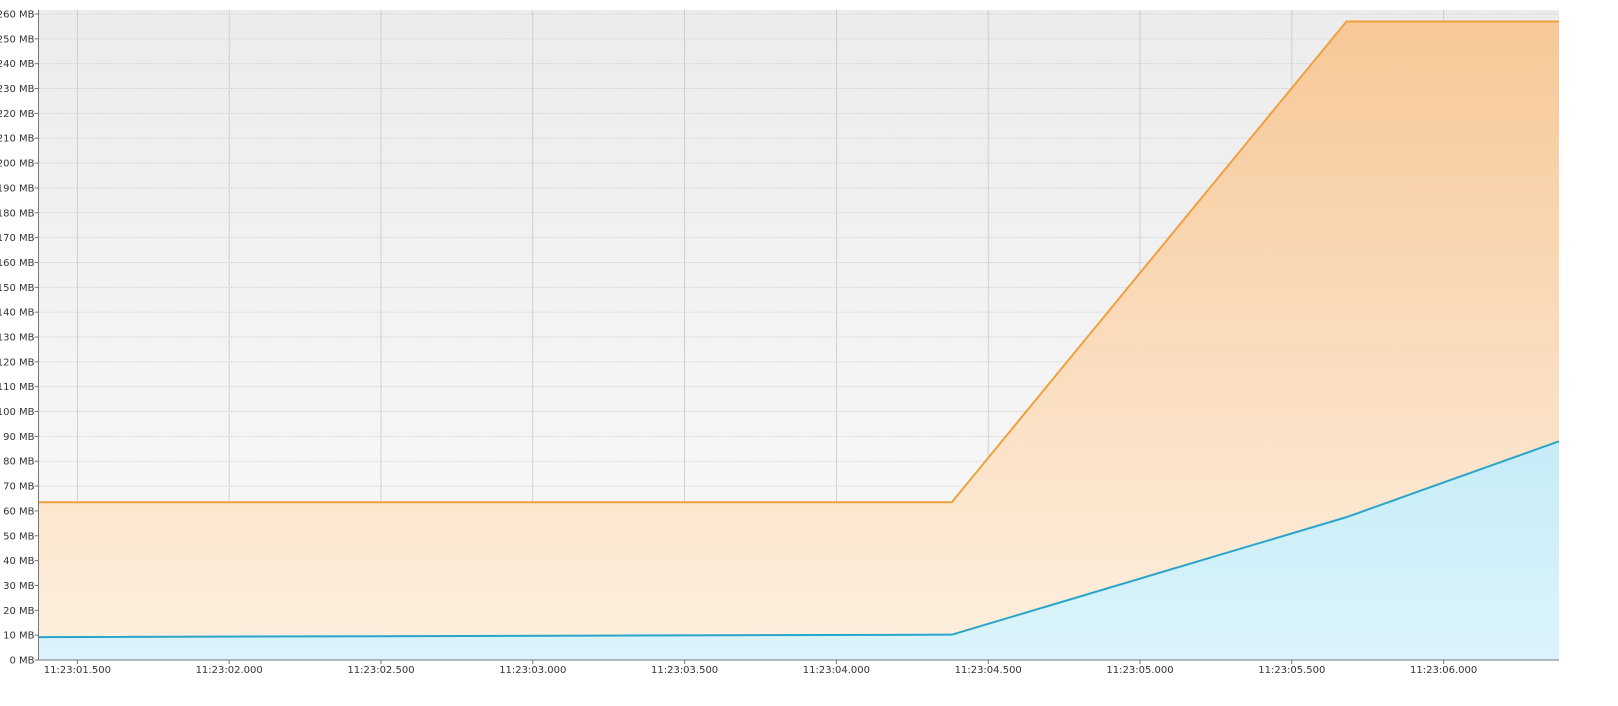  I want to click on y-tick-label: 260 MB, so click(17, 15).